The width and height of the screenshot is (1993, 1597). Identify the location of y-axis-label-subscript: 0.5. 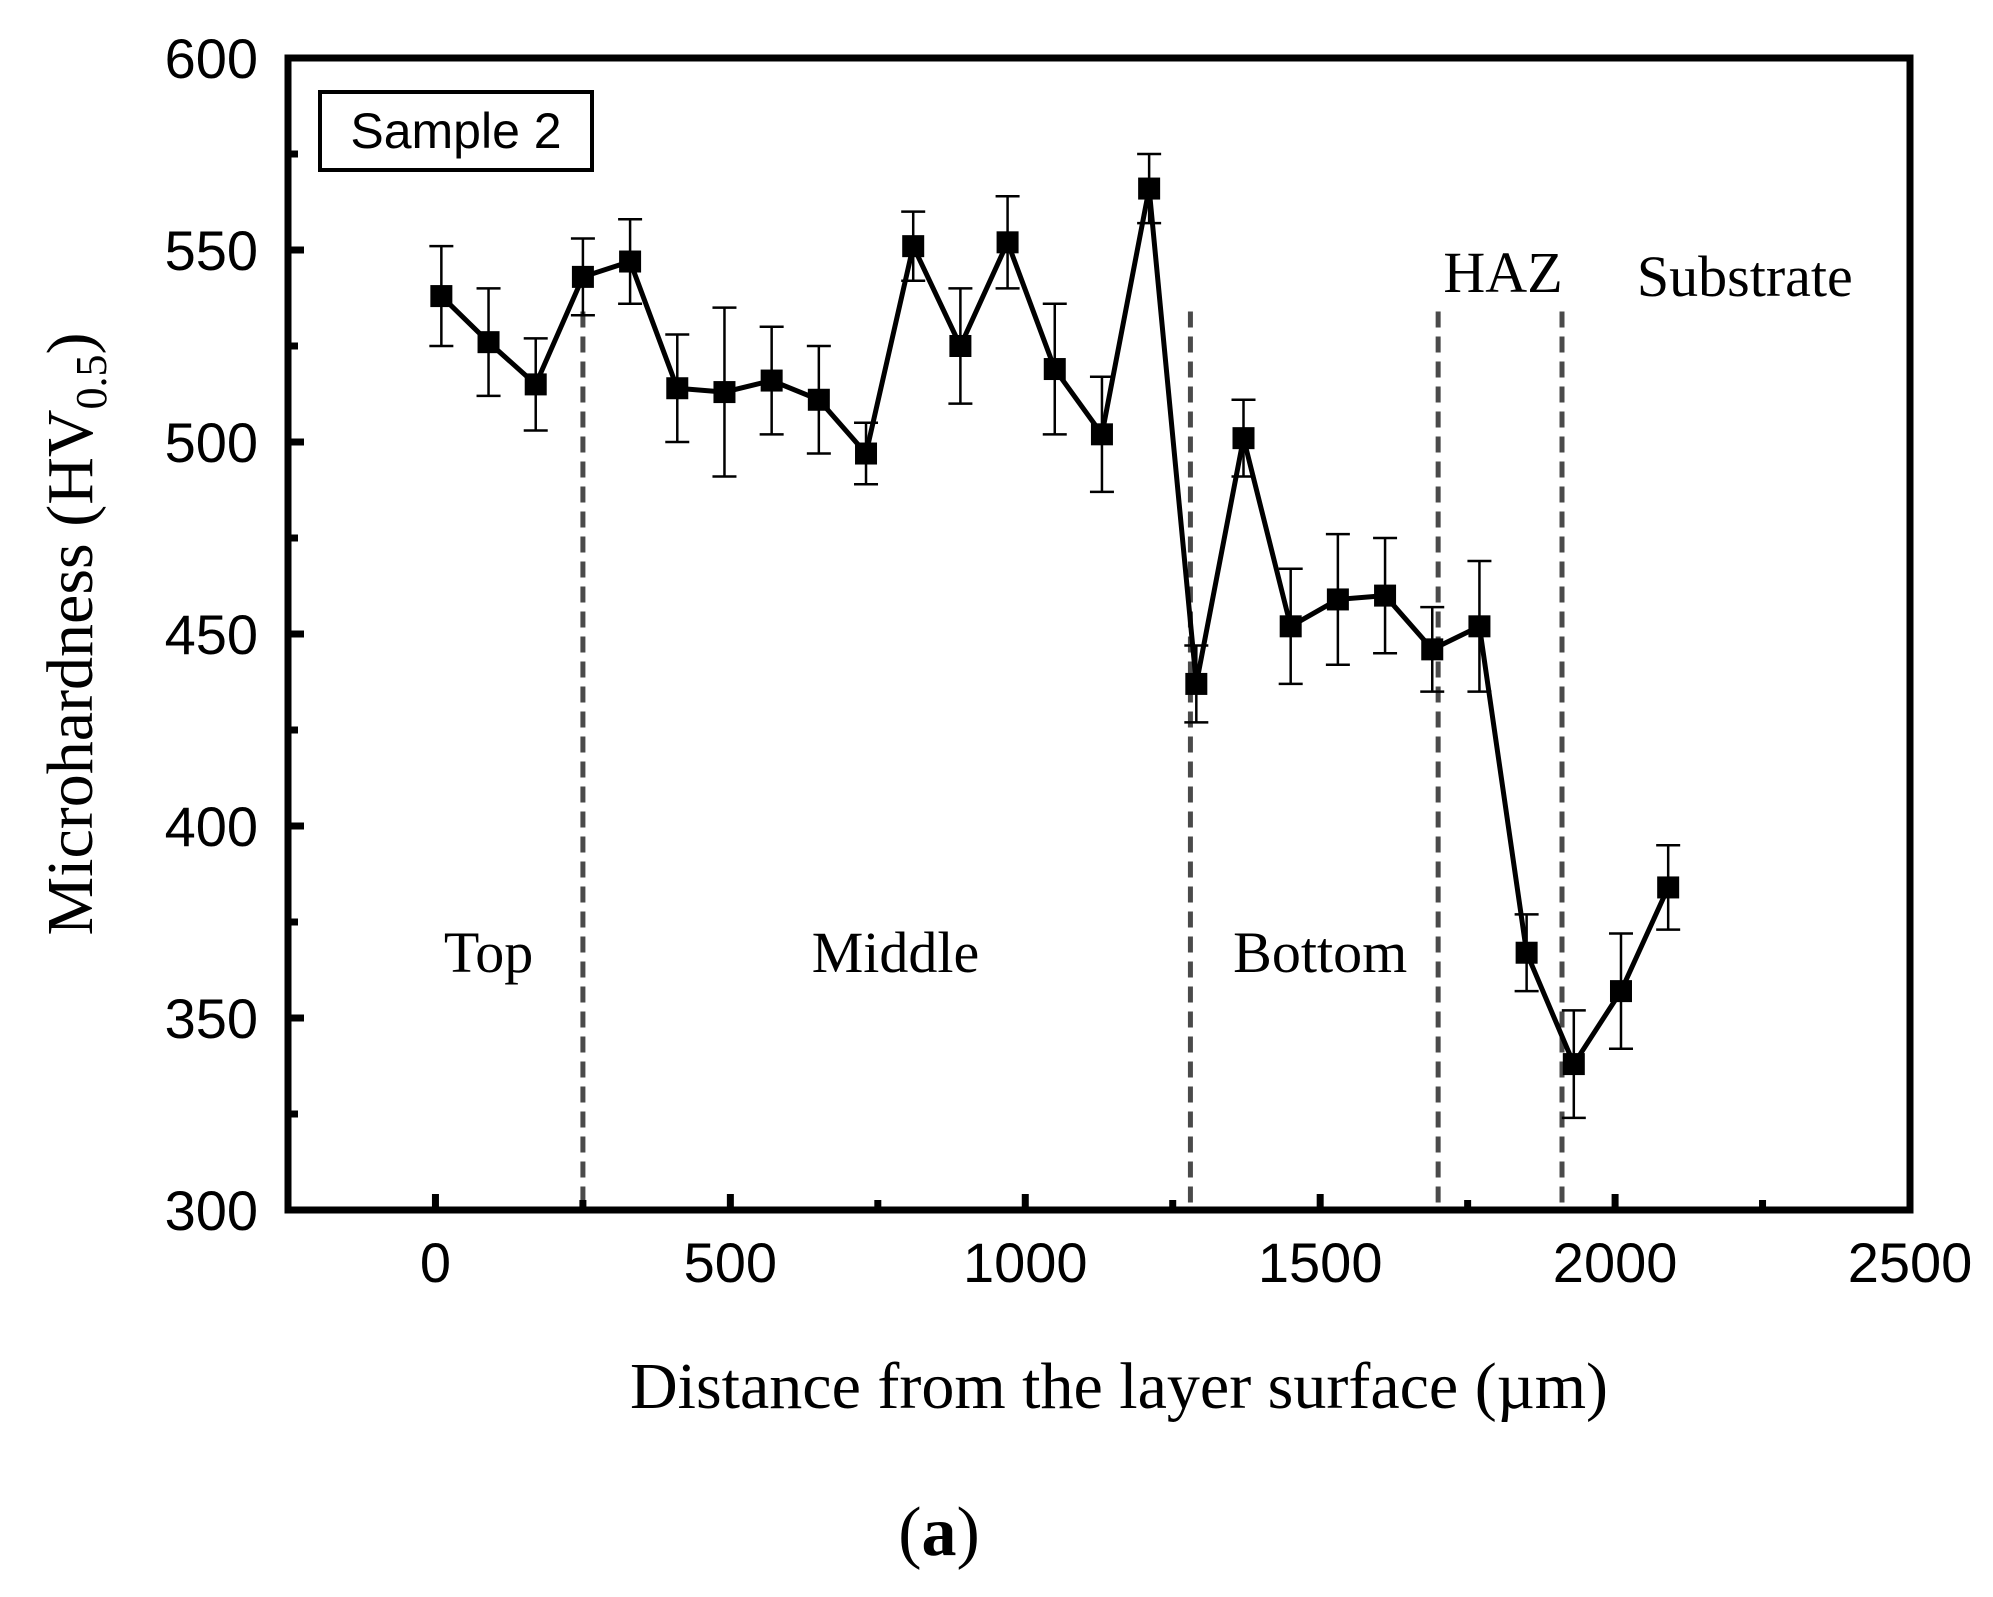
(91, 381).